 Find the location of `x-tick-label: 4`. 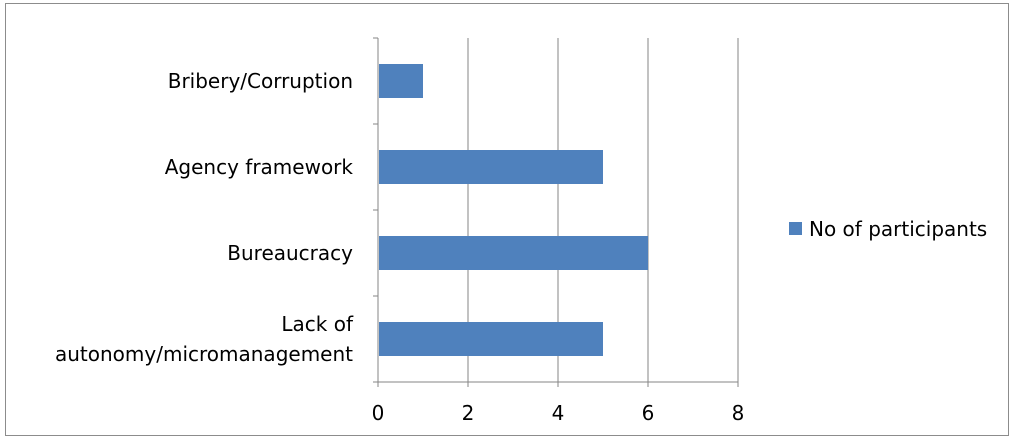

x-tick-label: 4 is located at coordinates (558, 413).